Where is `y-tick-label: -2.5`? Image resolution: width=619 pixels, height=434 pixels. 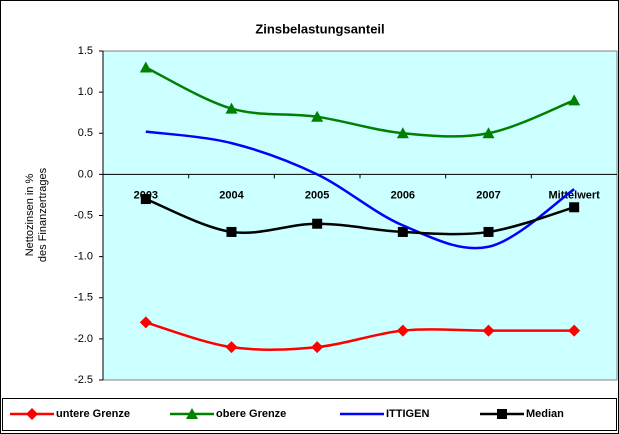 y-tick-label: -2.5 is located at coordinates (83, 380).